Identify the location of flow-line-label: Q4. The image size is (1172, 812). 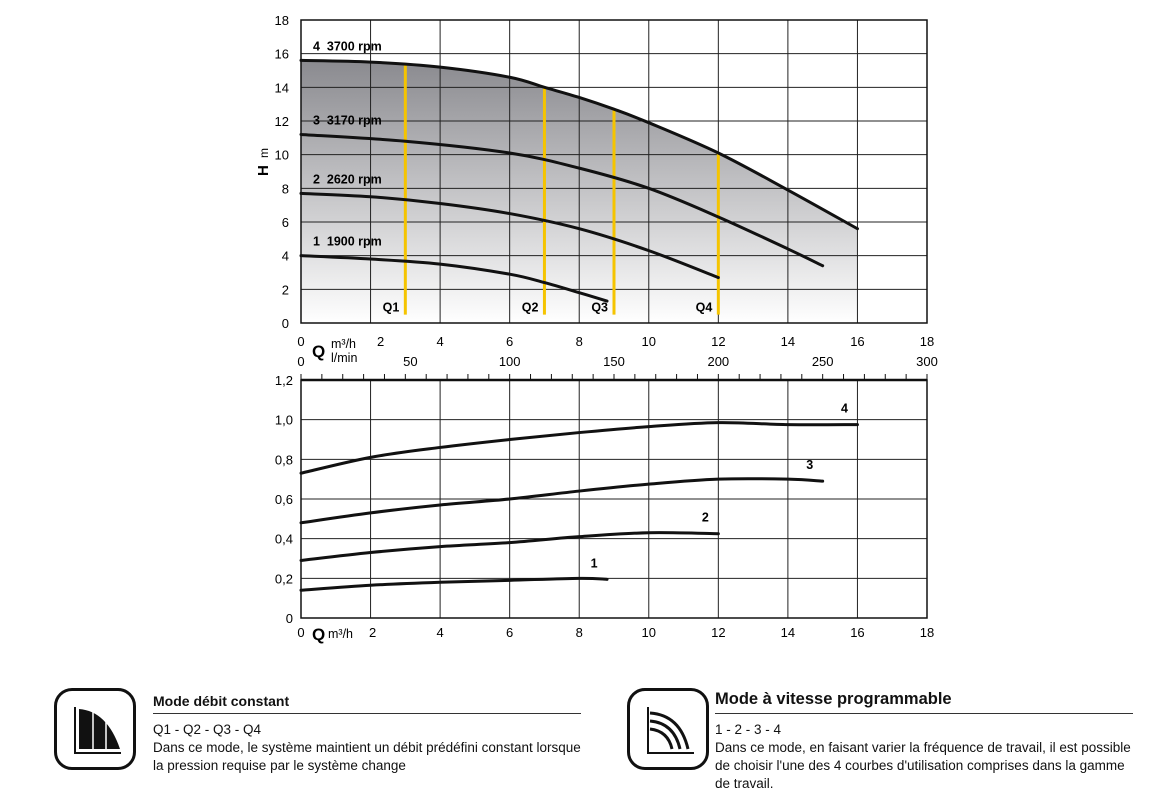
(704, 308).